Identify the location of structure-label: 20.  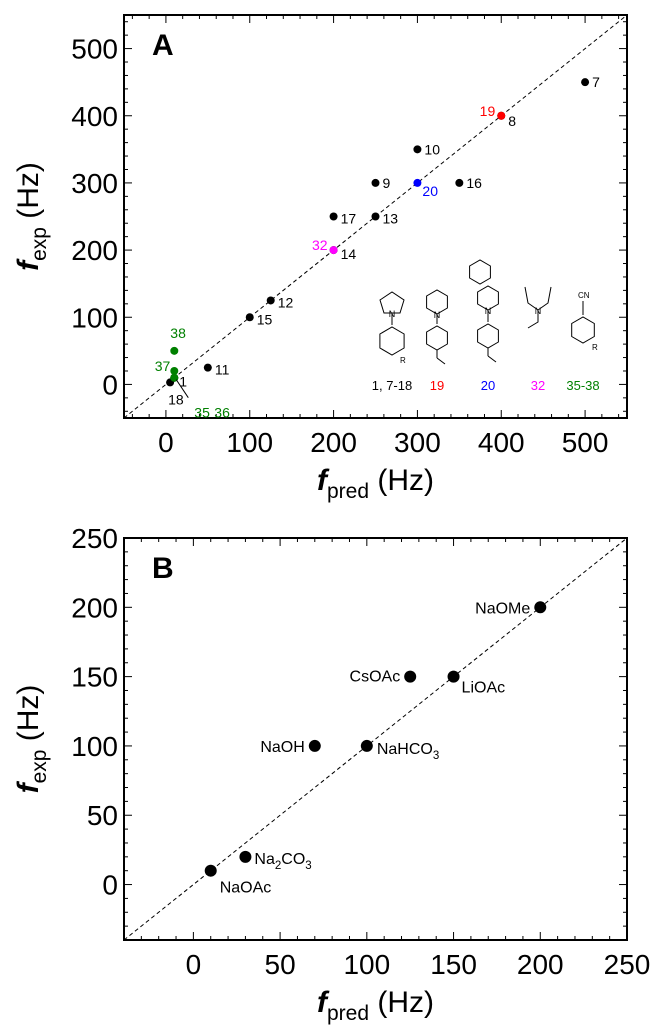
(488, 385).